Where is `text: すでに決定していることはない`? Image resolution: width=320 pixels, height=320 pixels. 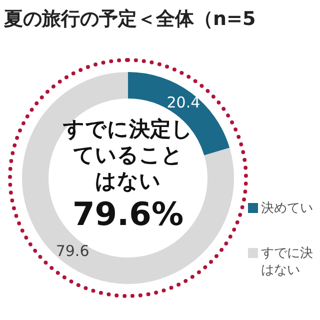
text: すでに決定していることはない is located at coordinates (128, 155).